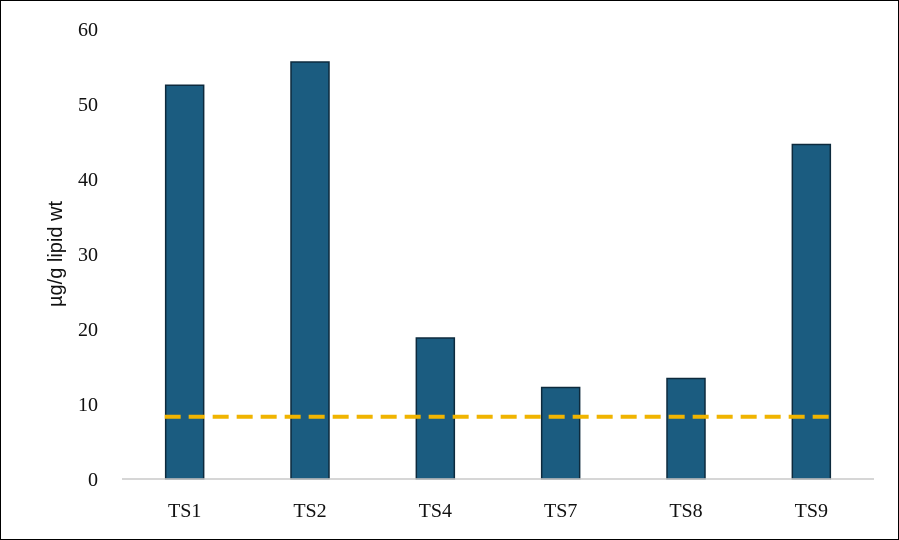 Image resolution: width=899 pixels, height=540 pixels. What do you see at coordinates (310, 270) in the screenshot?
I see `bar-ts2` at bounding box center [310, 270].